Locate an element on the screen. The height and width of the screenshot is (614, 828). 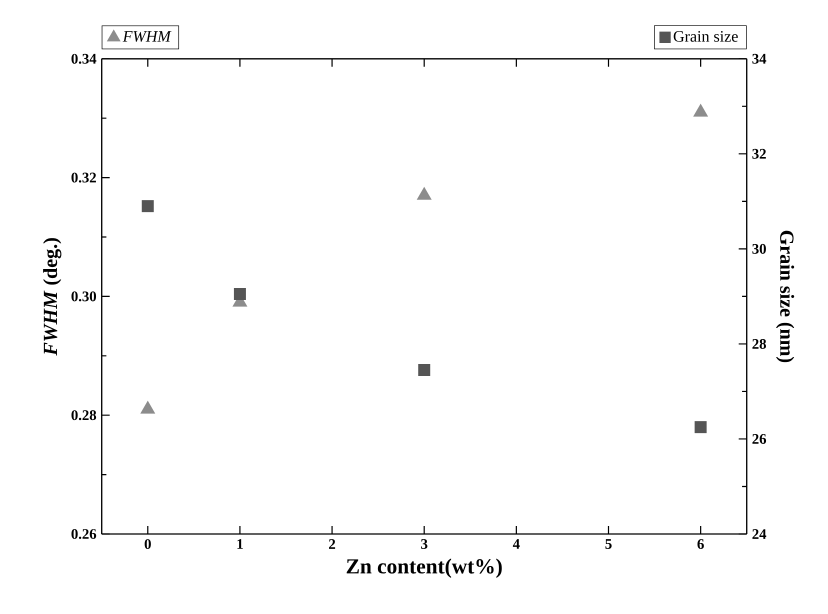
y-tick-label: 0.26 is located at coordinates (83, 534).